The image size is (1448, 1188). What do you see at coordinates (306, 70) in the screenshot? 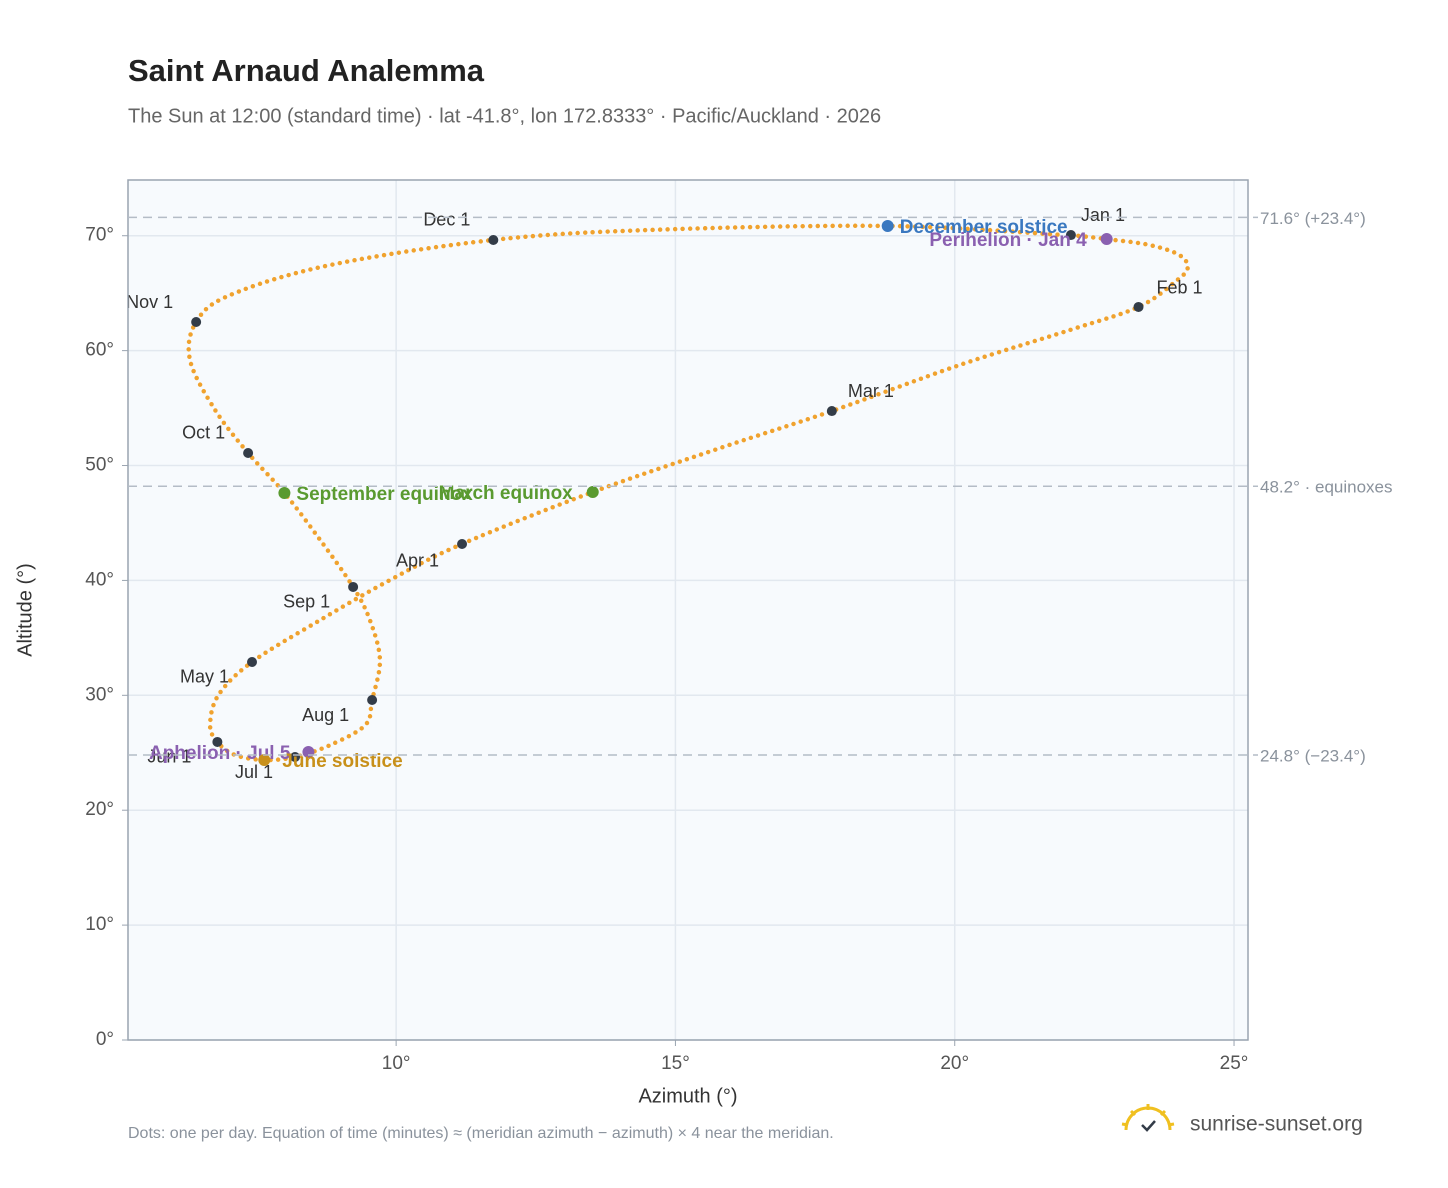
I see `chart-title: Saint Arnaud Analemma` at bounding box center [306, 70].